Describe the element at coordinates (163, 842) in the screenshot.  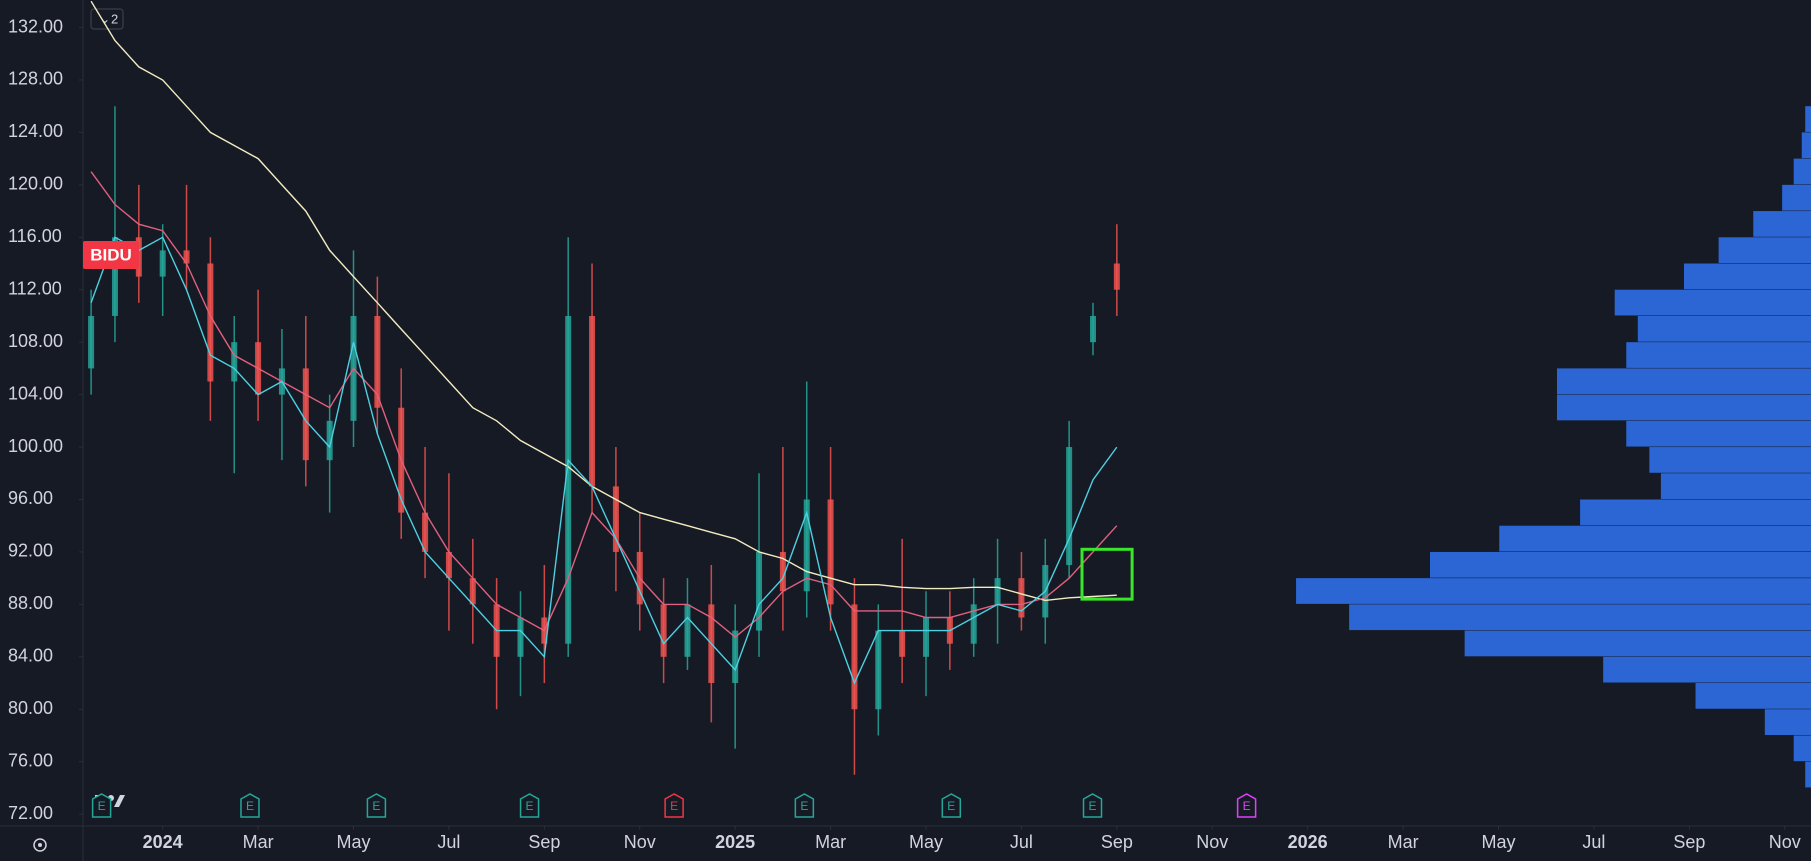
I see `x-tick-label: 2024` at that location.